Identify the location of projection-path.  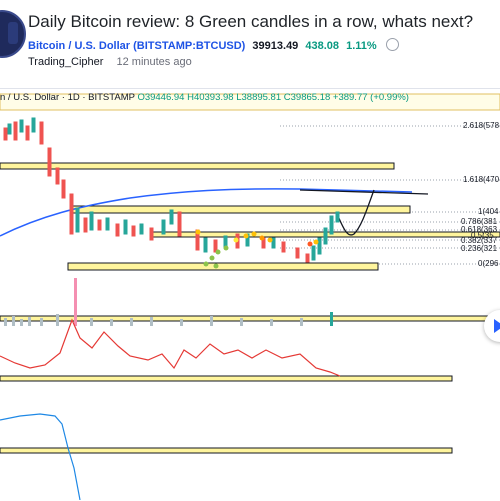
(356, 212).